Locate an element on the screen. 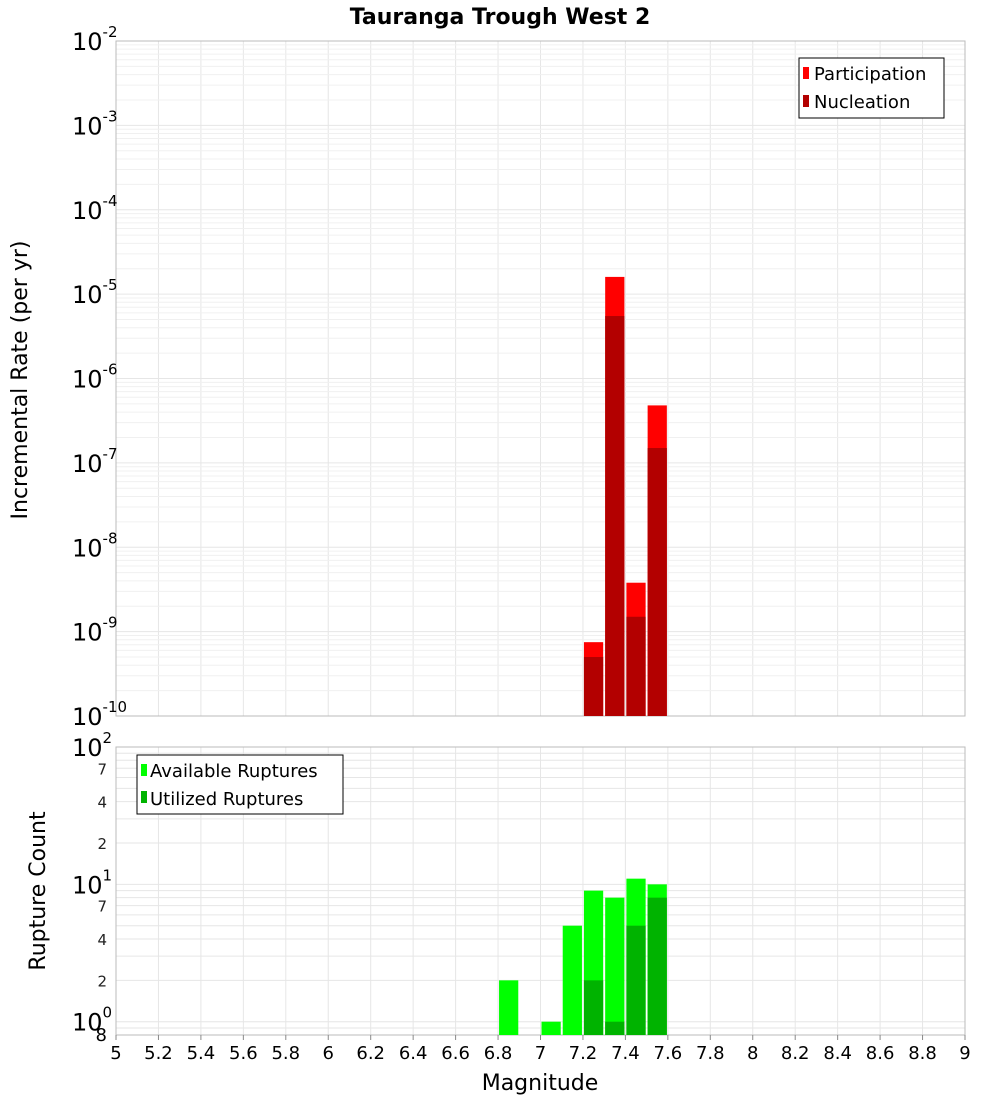 Image resolution: width=1000 pixels, height=1100 pixels. rate-y-ticks: 10⁻¹⁰ 10⁻⁹ 10⁻⁸ 10⁻⁷ 10⁻⁶ 10⁻⁵ 10⁻⁴ 10⁻³ 10⁻² is located at coordinates (99, 377).